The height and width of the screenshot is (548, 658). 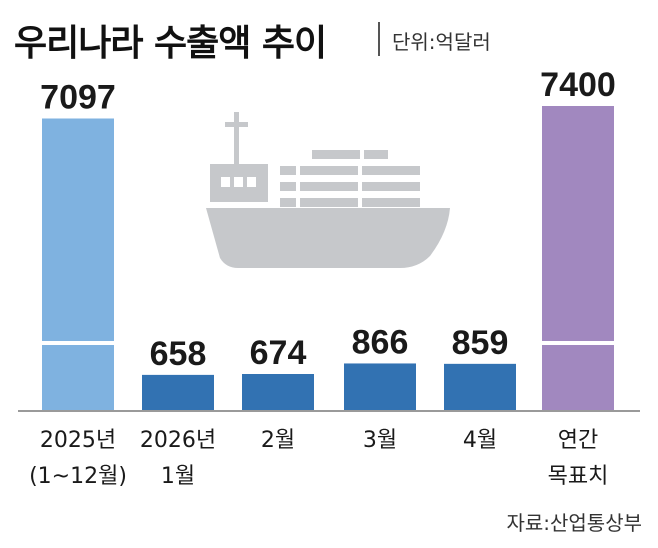 What do you see at coordinates (178, 440) in the screenshot?
I see `category-label: 2026년` at bounding box center [178, 440].